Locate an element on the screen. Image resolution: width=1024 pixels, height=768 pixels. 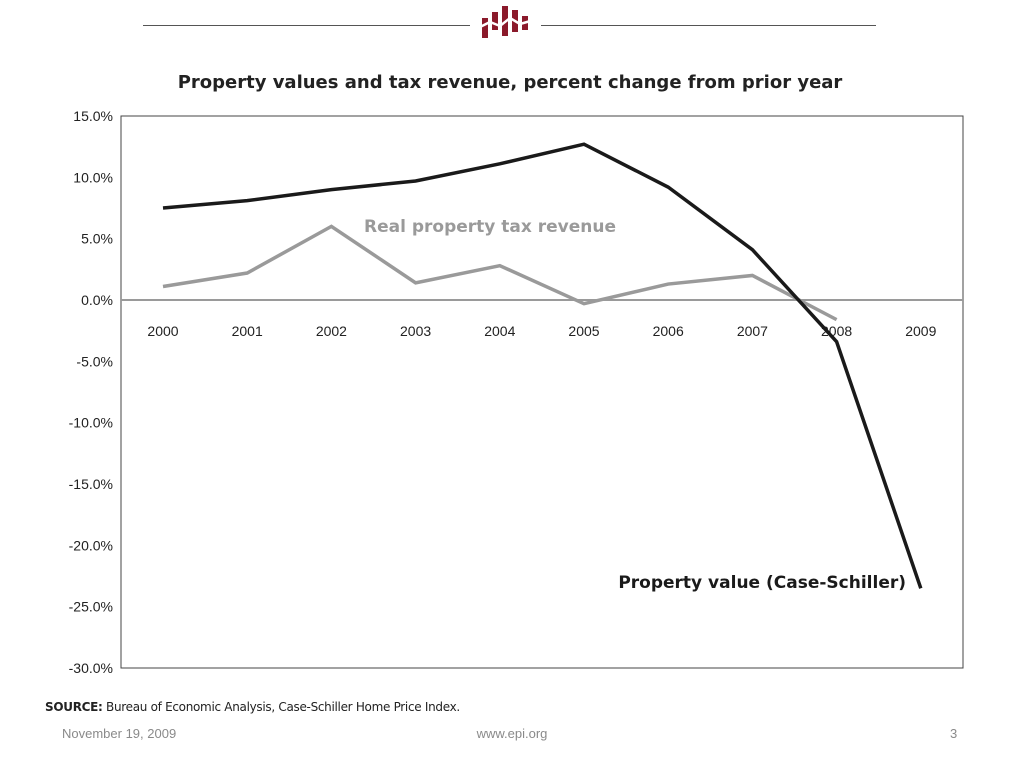
y-tick-label: 10.0% is located at coordinates (93, 177).